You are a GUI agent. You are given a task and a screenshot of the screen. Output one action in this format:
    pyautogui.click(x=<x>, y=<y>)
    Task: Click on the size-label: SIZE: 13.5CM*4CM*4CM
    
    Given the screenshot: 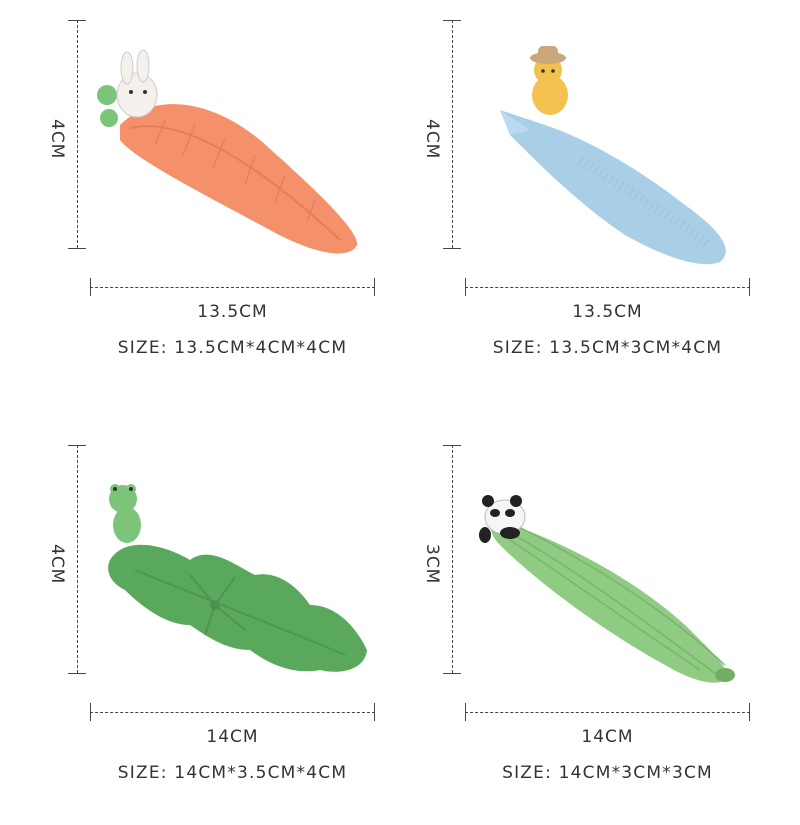 What is the action you would take?
    pyautogui.click(x=232, y=348)
    